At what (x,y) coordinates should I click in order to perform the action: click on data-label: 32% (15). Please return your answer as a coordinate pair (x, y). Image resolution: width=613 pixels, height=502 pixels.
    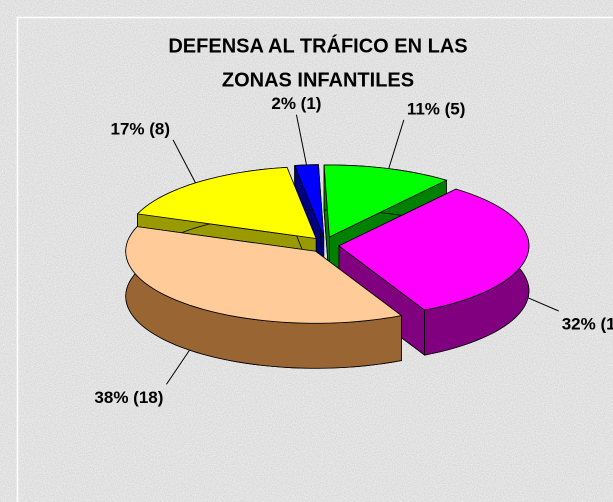
    Looking at the image, I should click on (587, 323).